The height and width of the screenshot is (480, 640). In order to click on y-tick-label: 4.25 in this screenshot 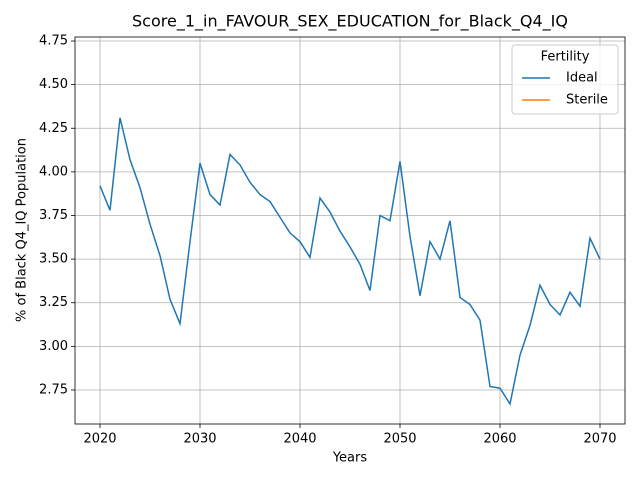, I will do `click(53, 128)`.